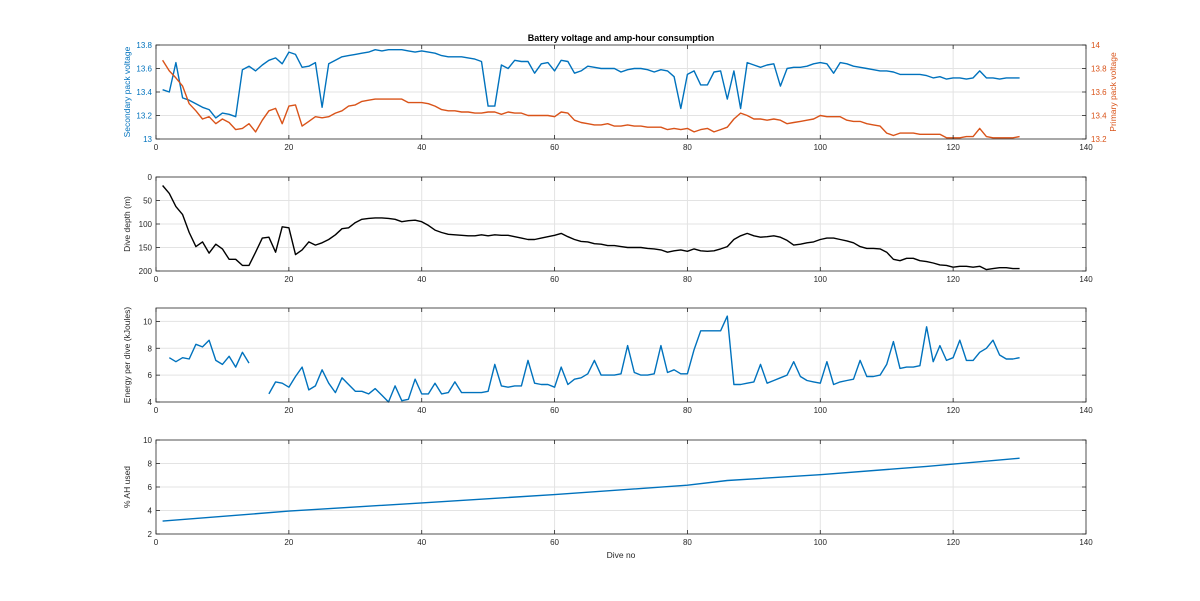 The image size is (1200, 601). What do you see at coordinates (1099, 139) in the screenshot?
I see `y2-tick-label: 13.2` at bounding box center [1099, 139].